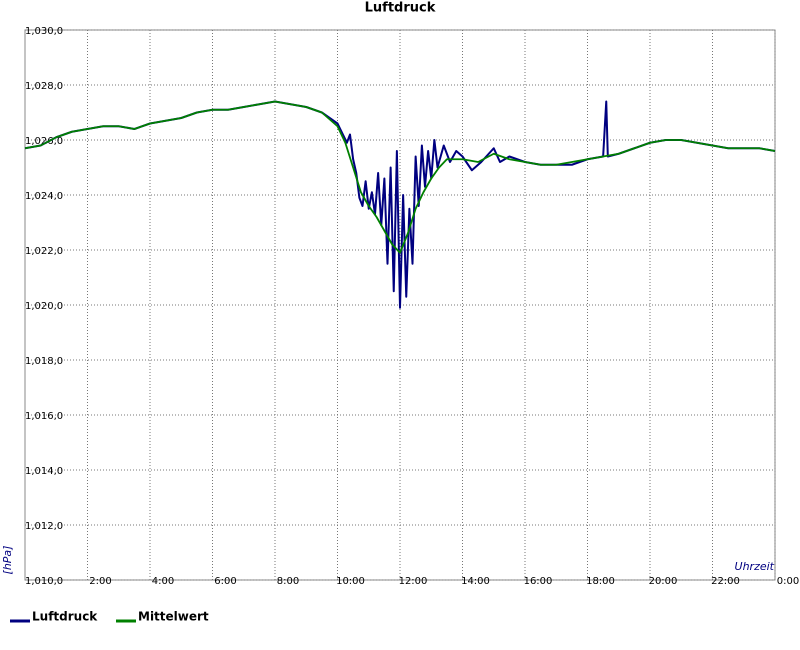  Describe the element at coordinates (65, 617) in the screenshot. I see `legend-label: Luftdruck` at that location.